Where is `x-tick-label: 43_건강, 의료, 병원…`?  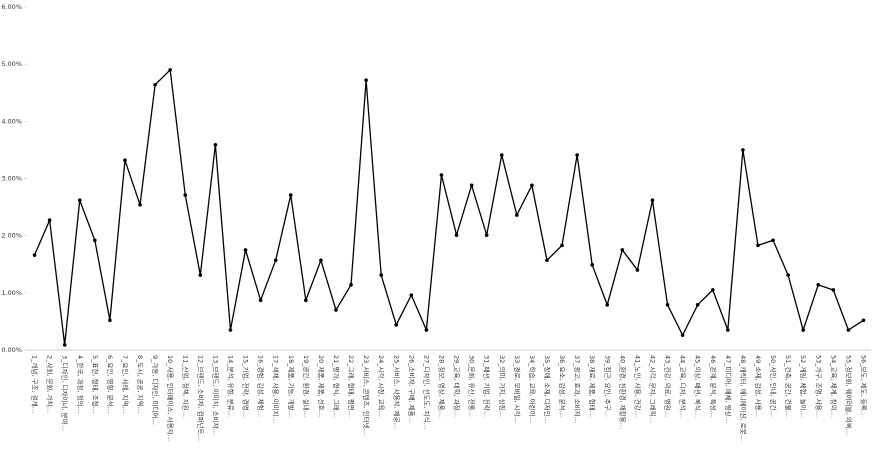 x-tick-label: 43_건강, 의료, 병원… is located at coordinates (668, 386).